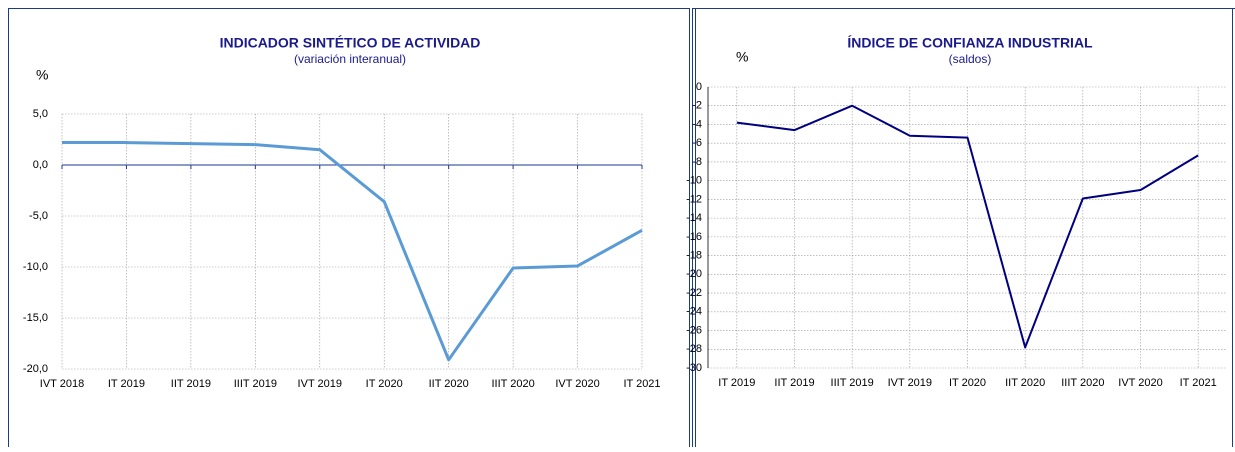 The image size is (1235, 452). Describe the element at coordinates (35, 369) in the screenshot. I see `y-tick-label: -20,0` at that location.